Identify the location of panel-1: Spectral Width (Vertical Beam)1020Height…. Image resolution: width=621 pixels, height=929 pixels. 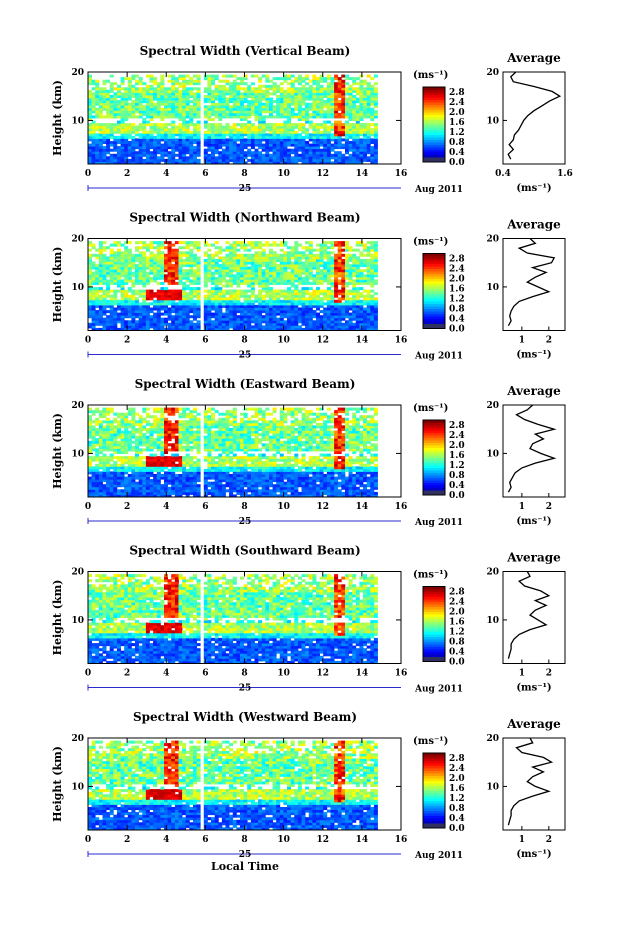
(312, 119).